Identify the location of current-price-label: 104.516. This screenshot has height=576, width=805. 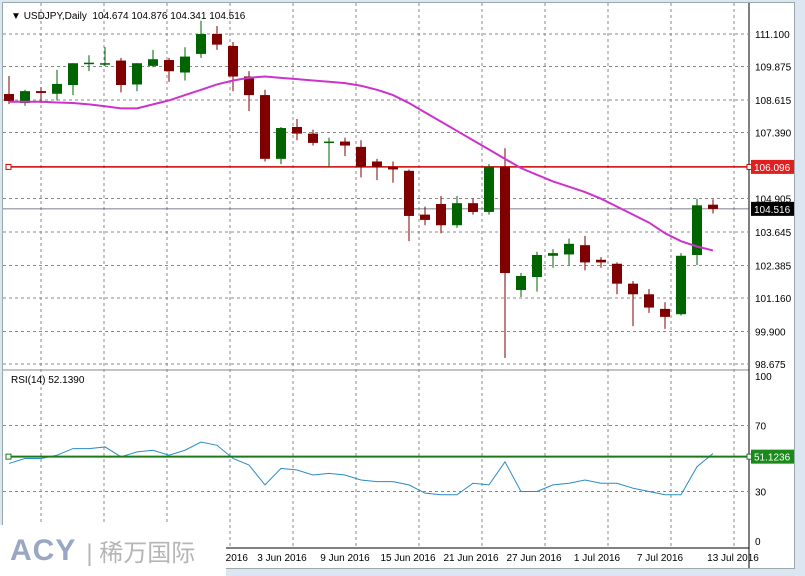
(772, 210).